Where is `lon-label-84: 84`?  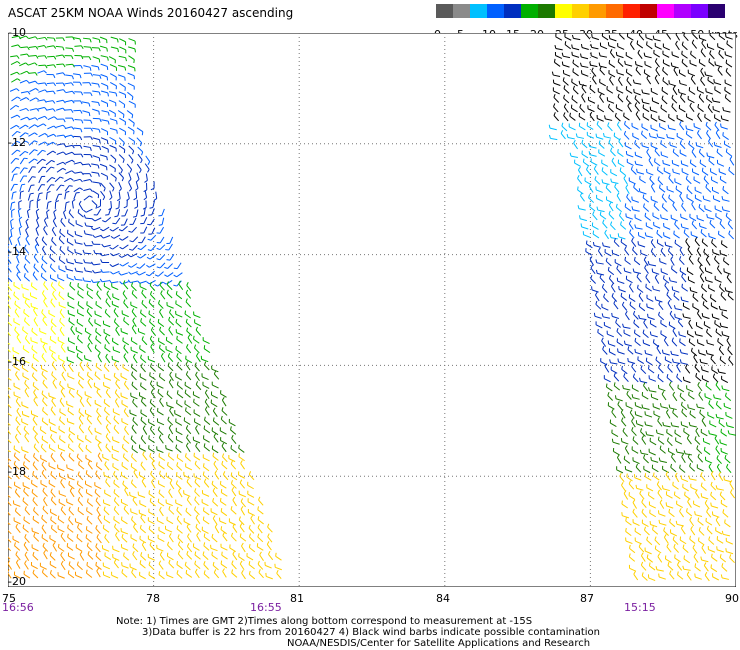
lon-label-84: 84 is located at coordinates (443, 598).